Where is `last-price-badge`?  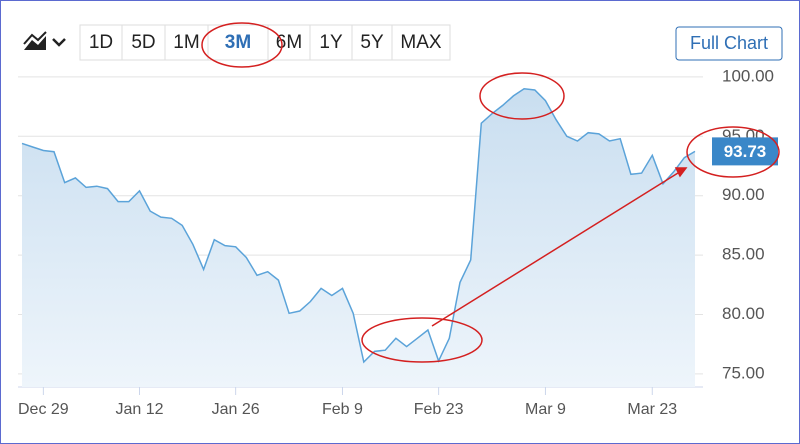 last-price-badge is located at coordinates (745, 151).